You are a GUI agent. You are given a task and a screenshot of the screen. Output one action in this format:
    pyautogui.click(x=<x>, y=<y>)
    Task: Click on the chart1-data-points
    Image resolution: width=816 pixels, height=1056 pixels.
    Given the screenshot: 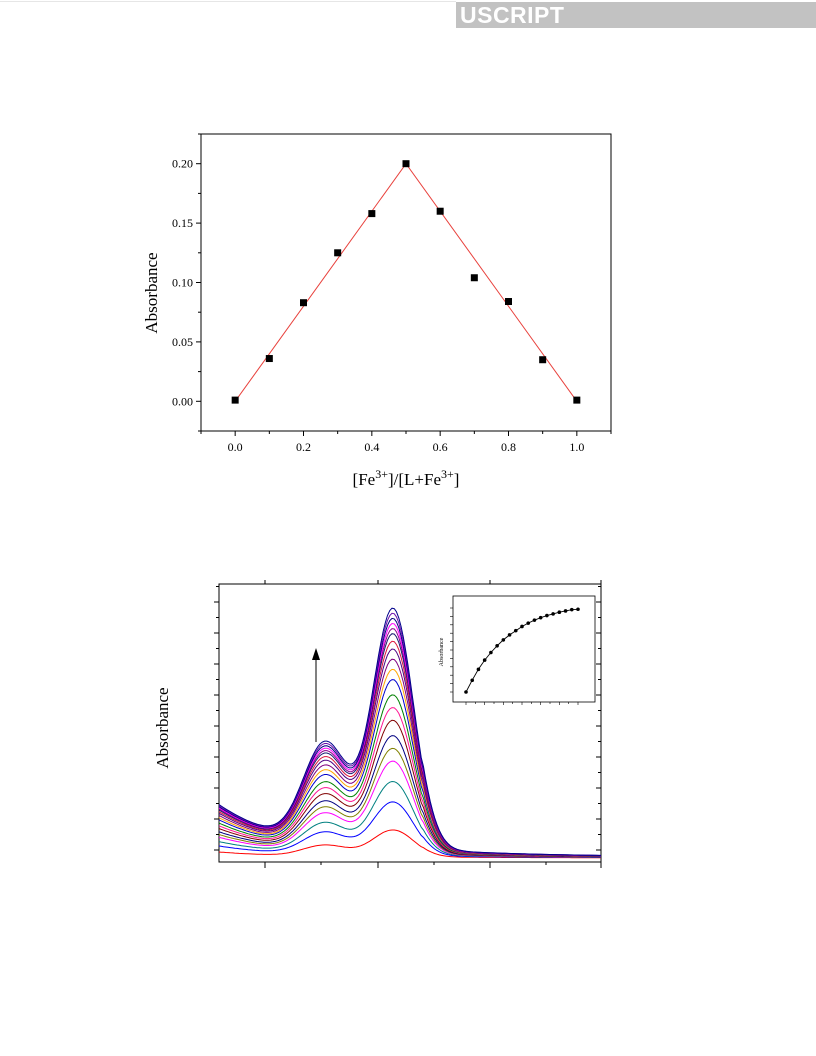 What is the action you would take?
    pyautogui.click(x=406, y=282)
    